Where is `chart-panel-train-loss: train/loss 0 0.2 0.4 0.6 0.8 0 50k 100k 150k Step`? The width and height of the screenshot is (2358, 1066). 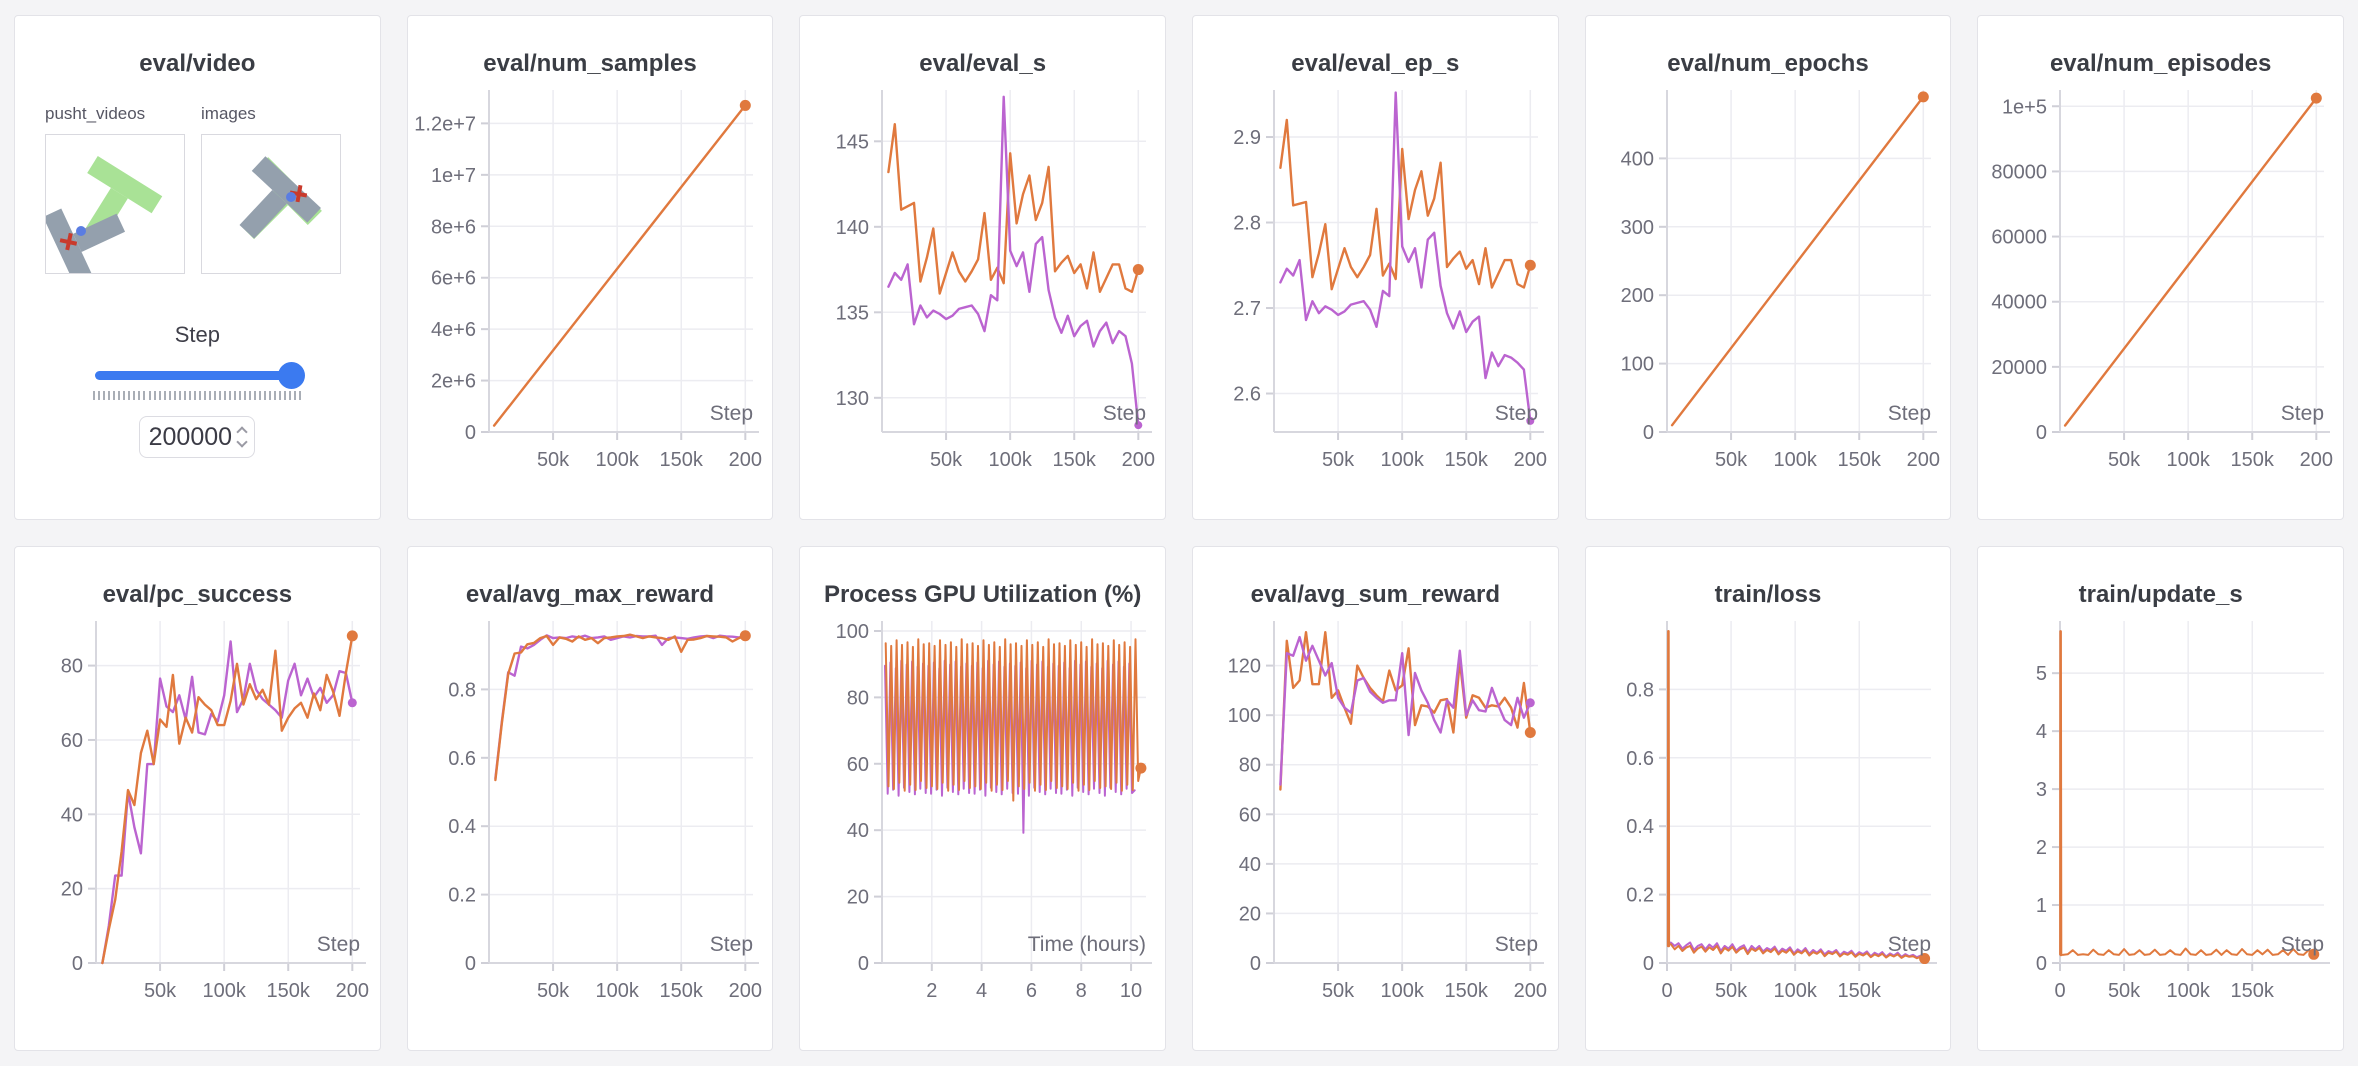
chart-panel-train-loss: train/loss 0 0.2 0.4 0.6 0.8 0 50k 100k 150k Step is located at coordinates (1768, 798).